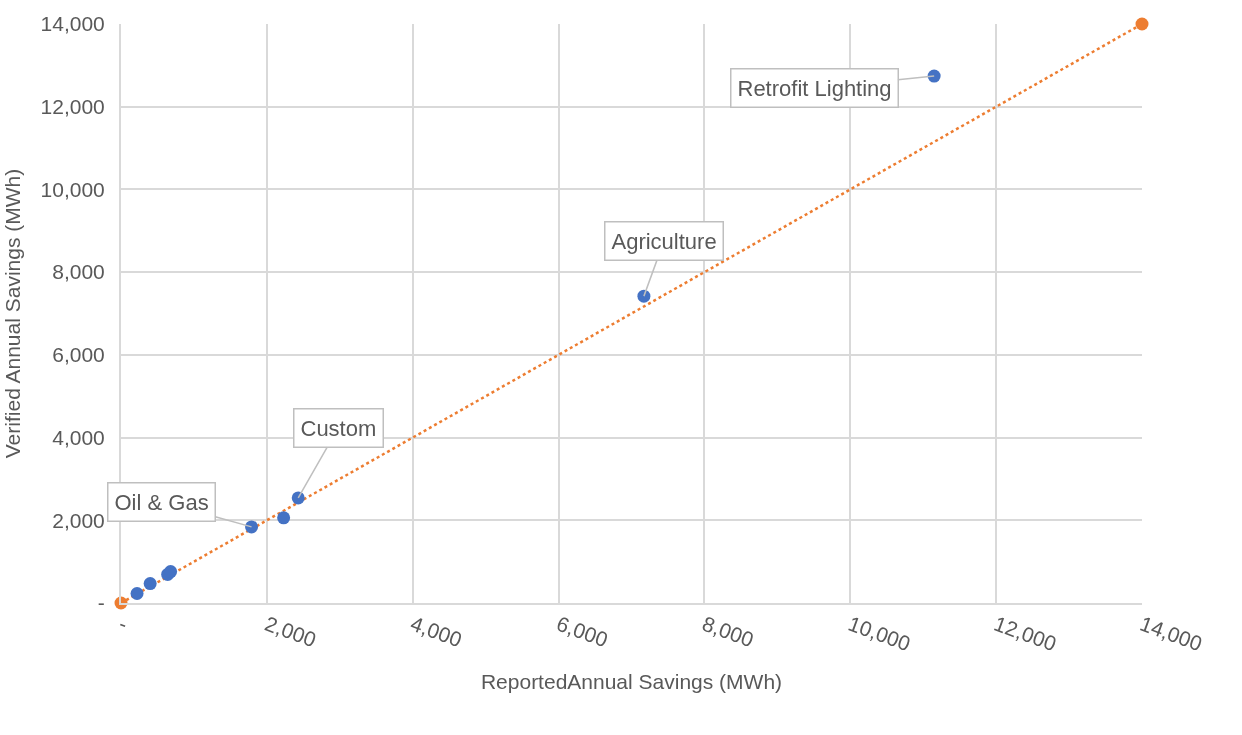 Image resolution: width=1242 pixels, height=735 pixels. Describe the element at coordinates (664, 241) in the screenshot. I see `annotation: Agriculture` at that location.